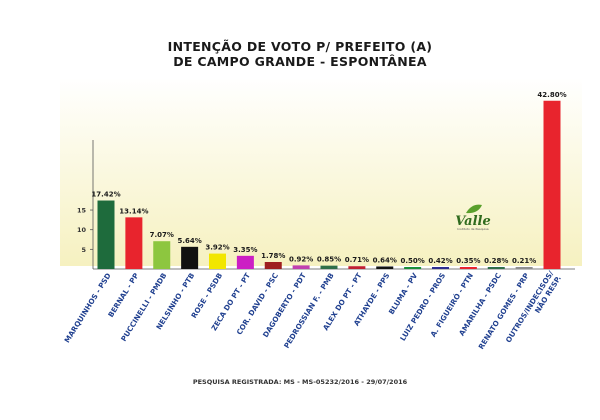 This screenshot has height=420, width=600. Describe the element at coordinates (385, 260) in the screenshot. I see `value-label: 0.64%` at that location.